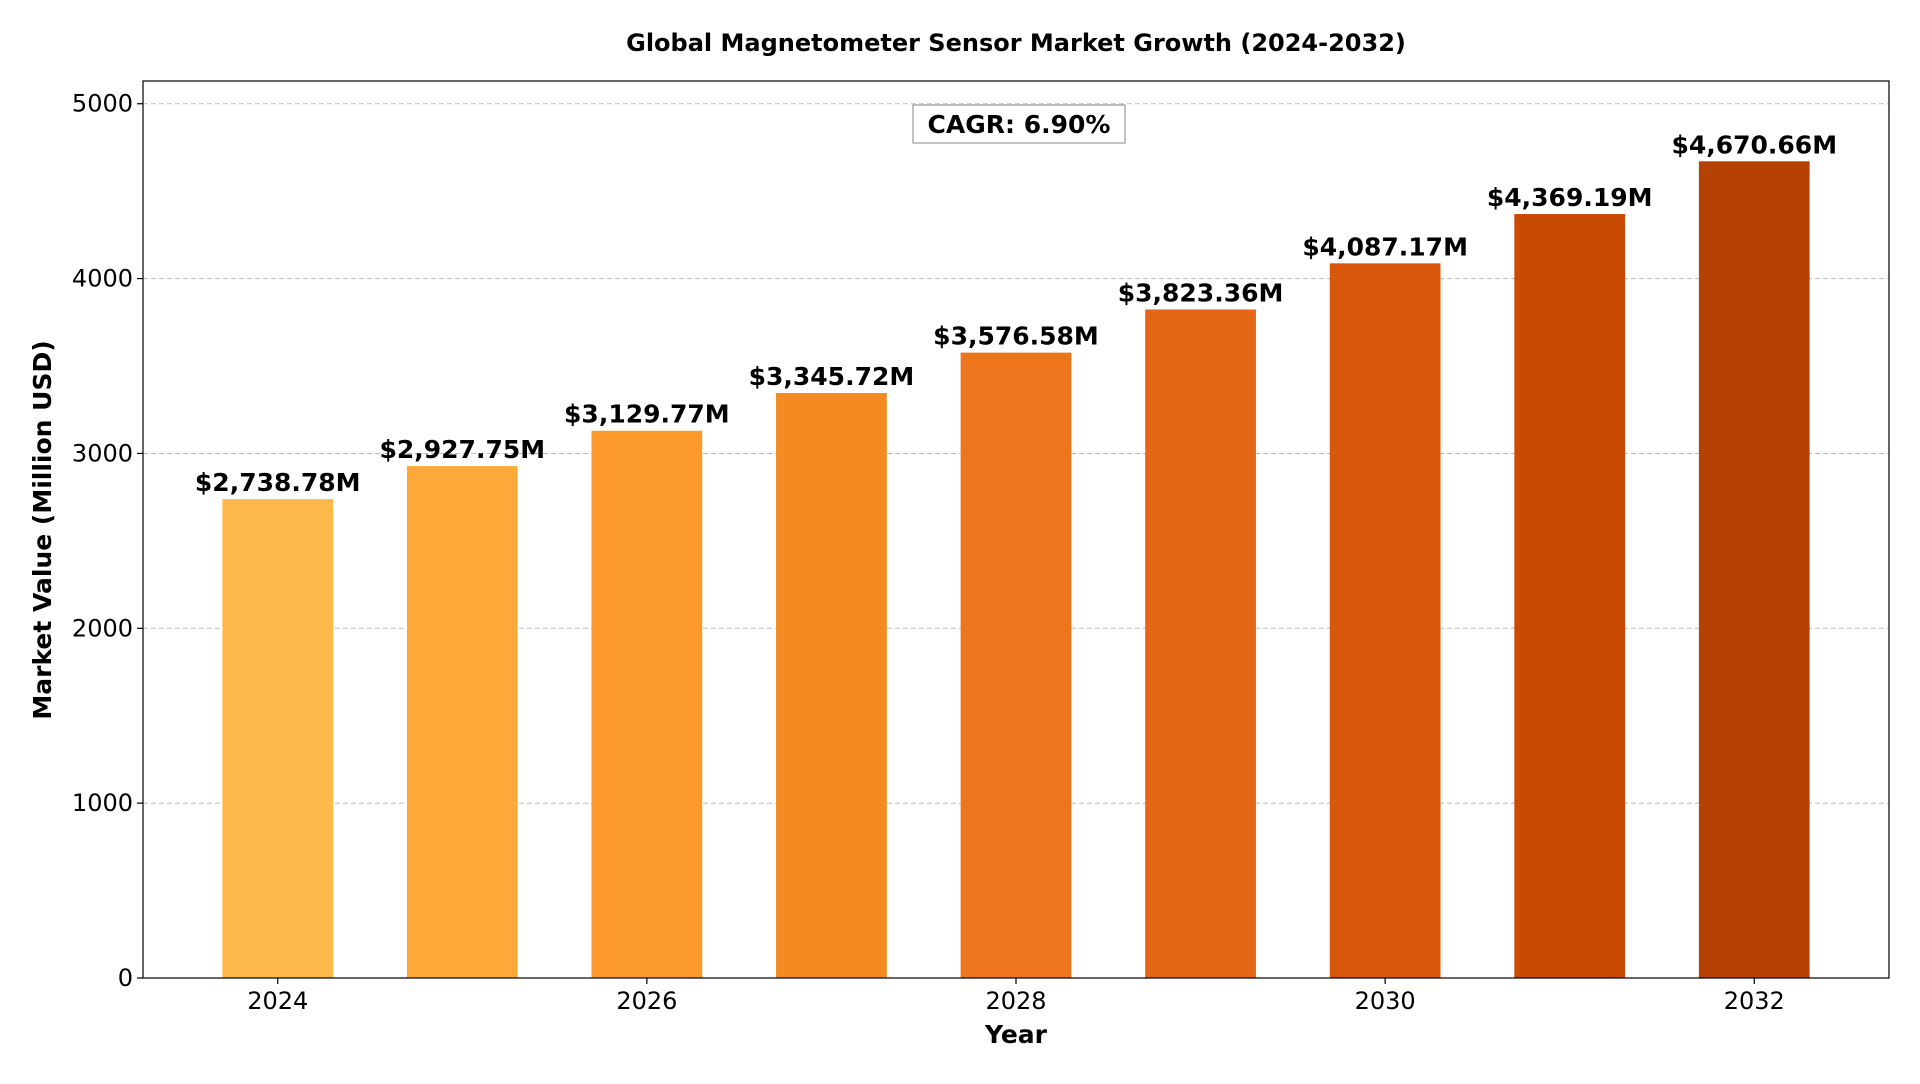 This screenshot has width=1920, height=1084. What do you see at coordinates (646, 1001) in the screenshot?
I see `x-tick-label: 2026` at bounding box center [646, 1001].